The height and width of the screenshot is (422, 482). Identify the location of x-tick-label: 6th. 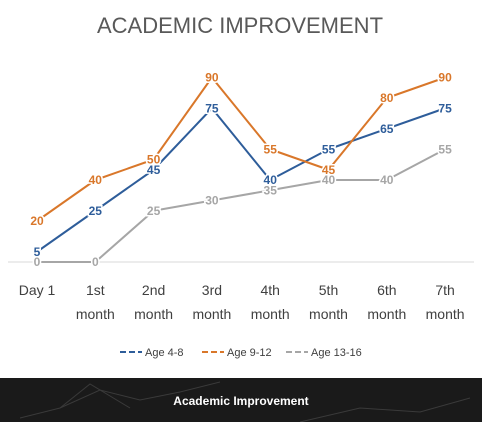
(386, 290).